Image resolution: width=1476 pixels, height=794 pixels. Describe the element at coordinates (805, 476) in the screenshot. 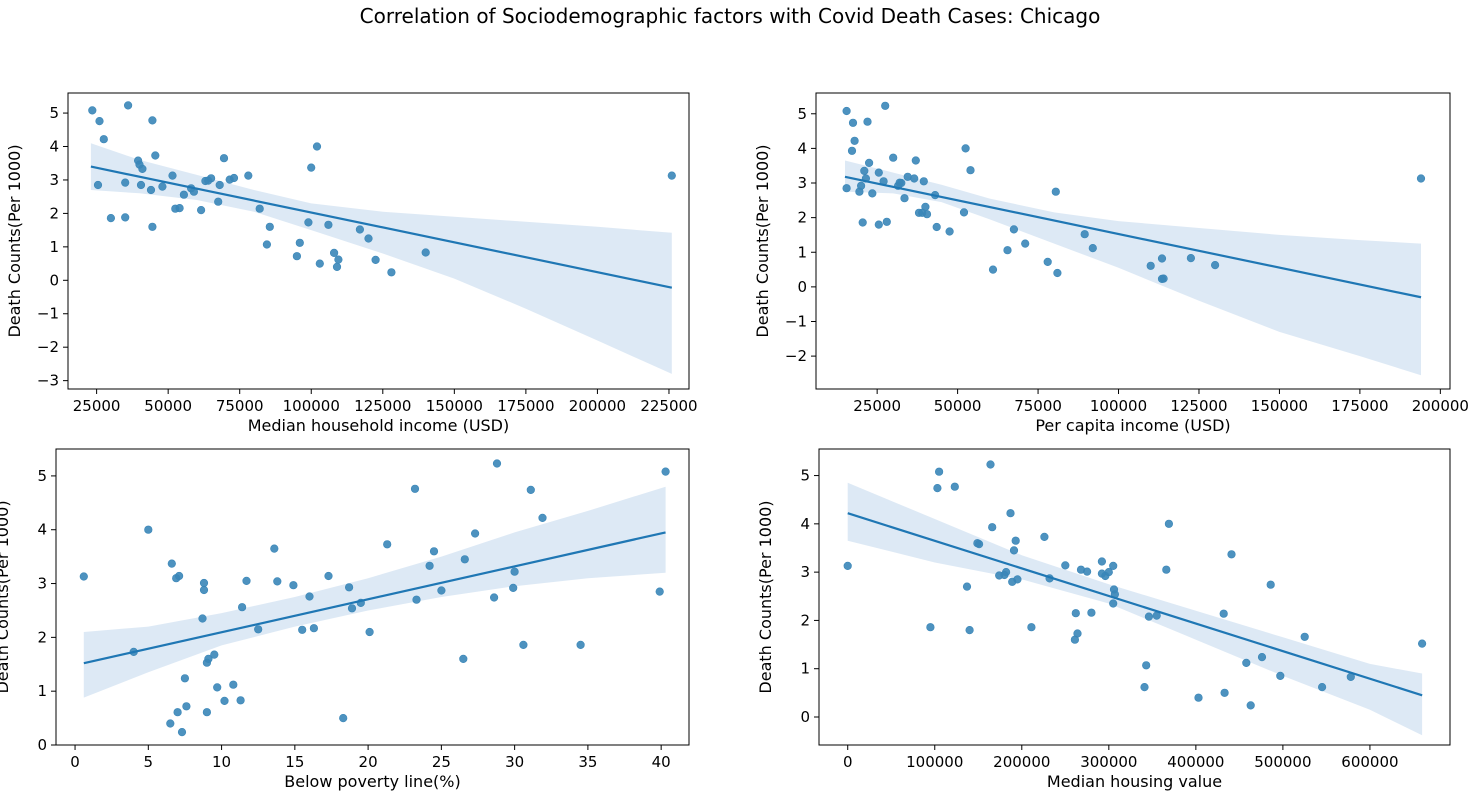

I see `y-tick-label: 5` at that location.